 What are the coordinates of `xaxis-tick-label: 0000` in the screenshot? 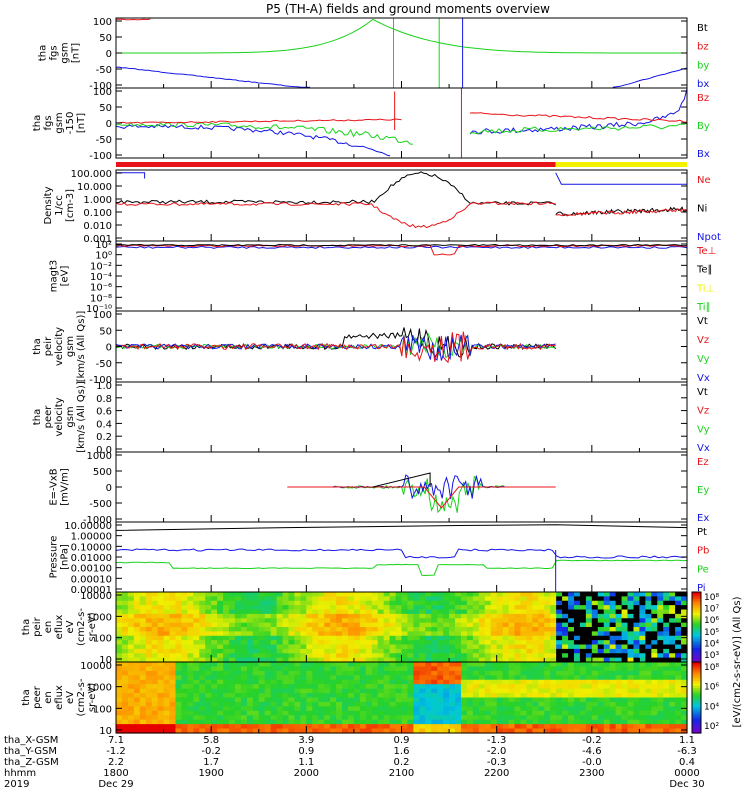 It's located at (686, 773).